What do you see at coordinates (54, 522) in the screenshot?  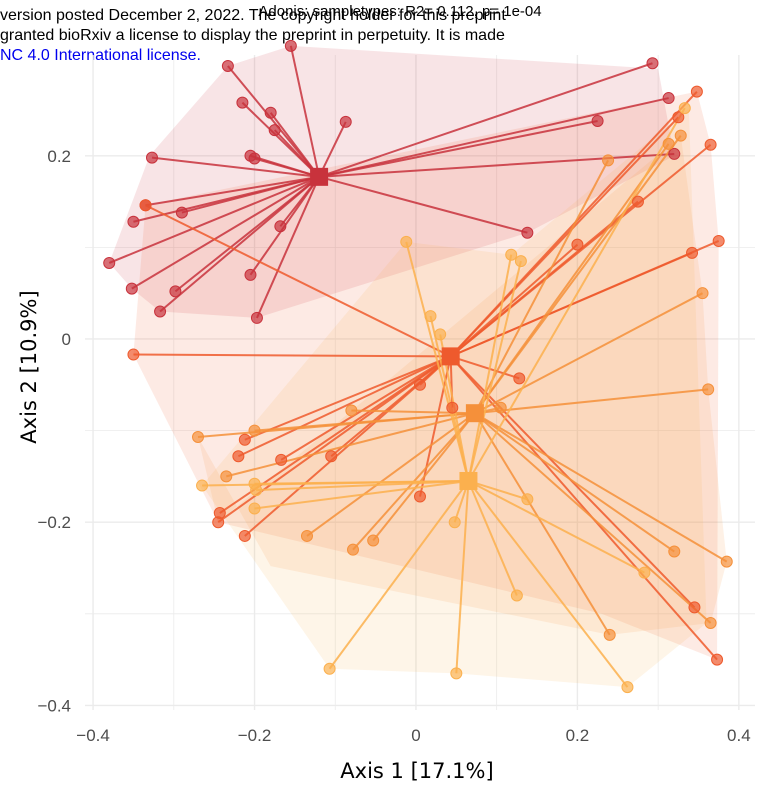 I see `y-tick-label: −0.2` at bounding box center [54, 522].